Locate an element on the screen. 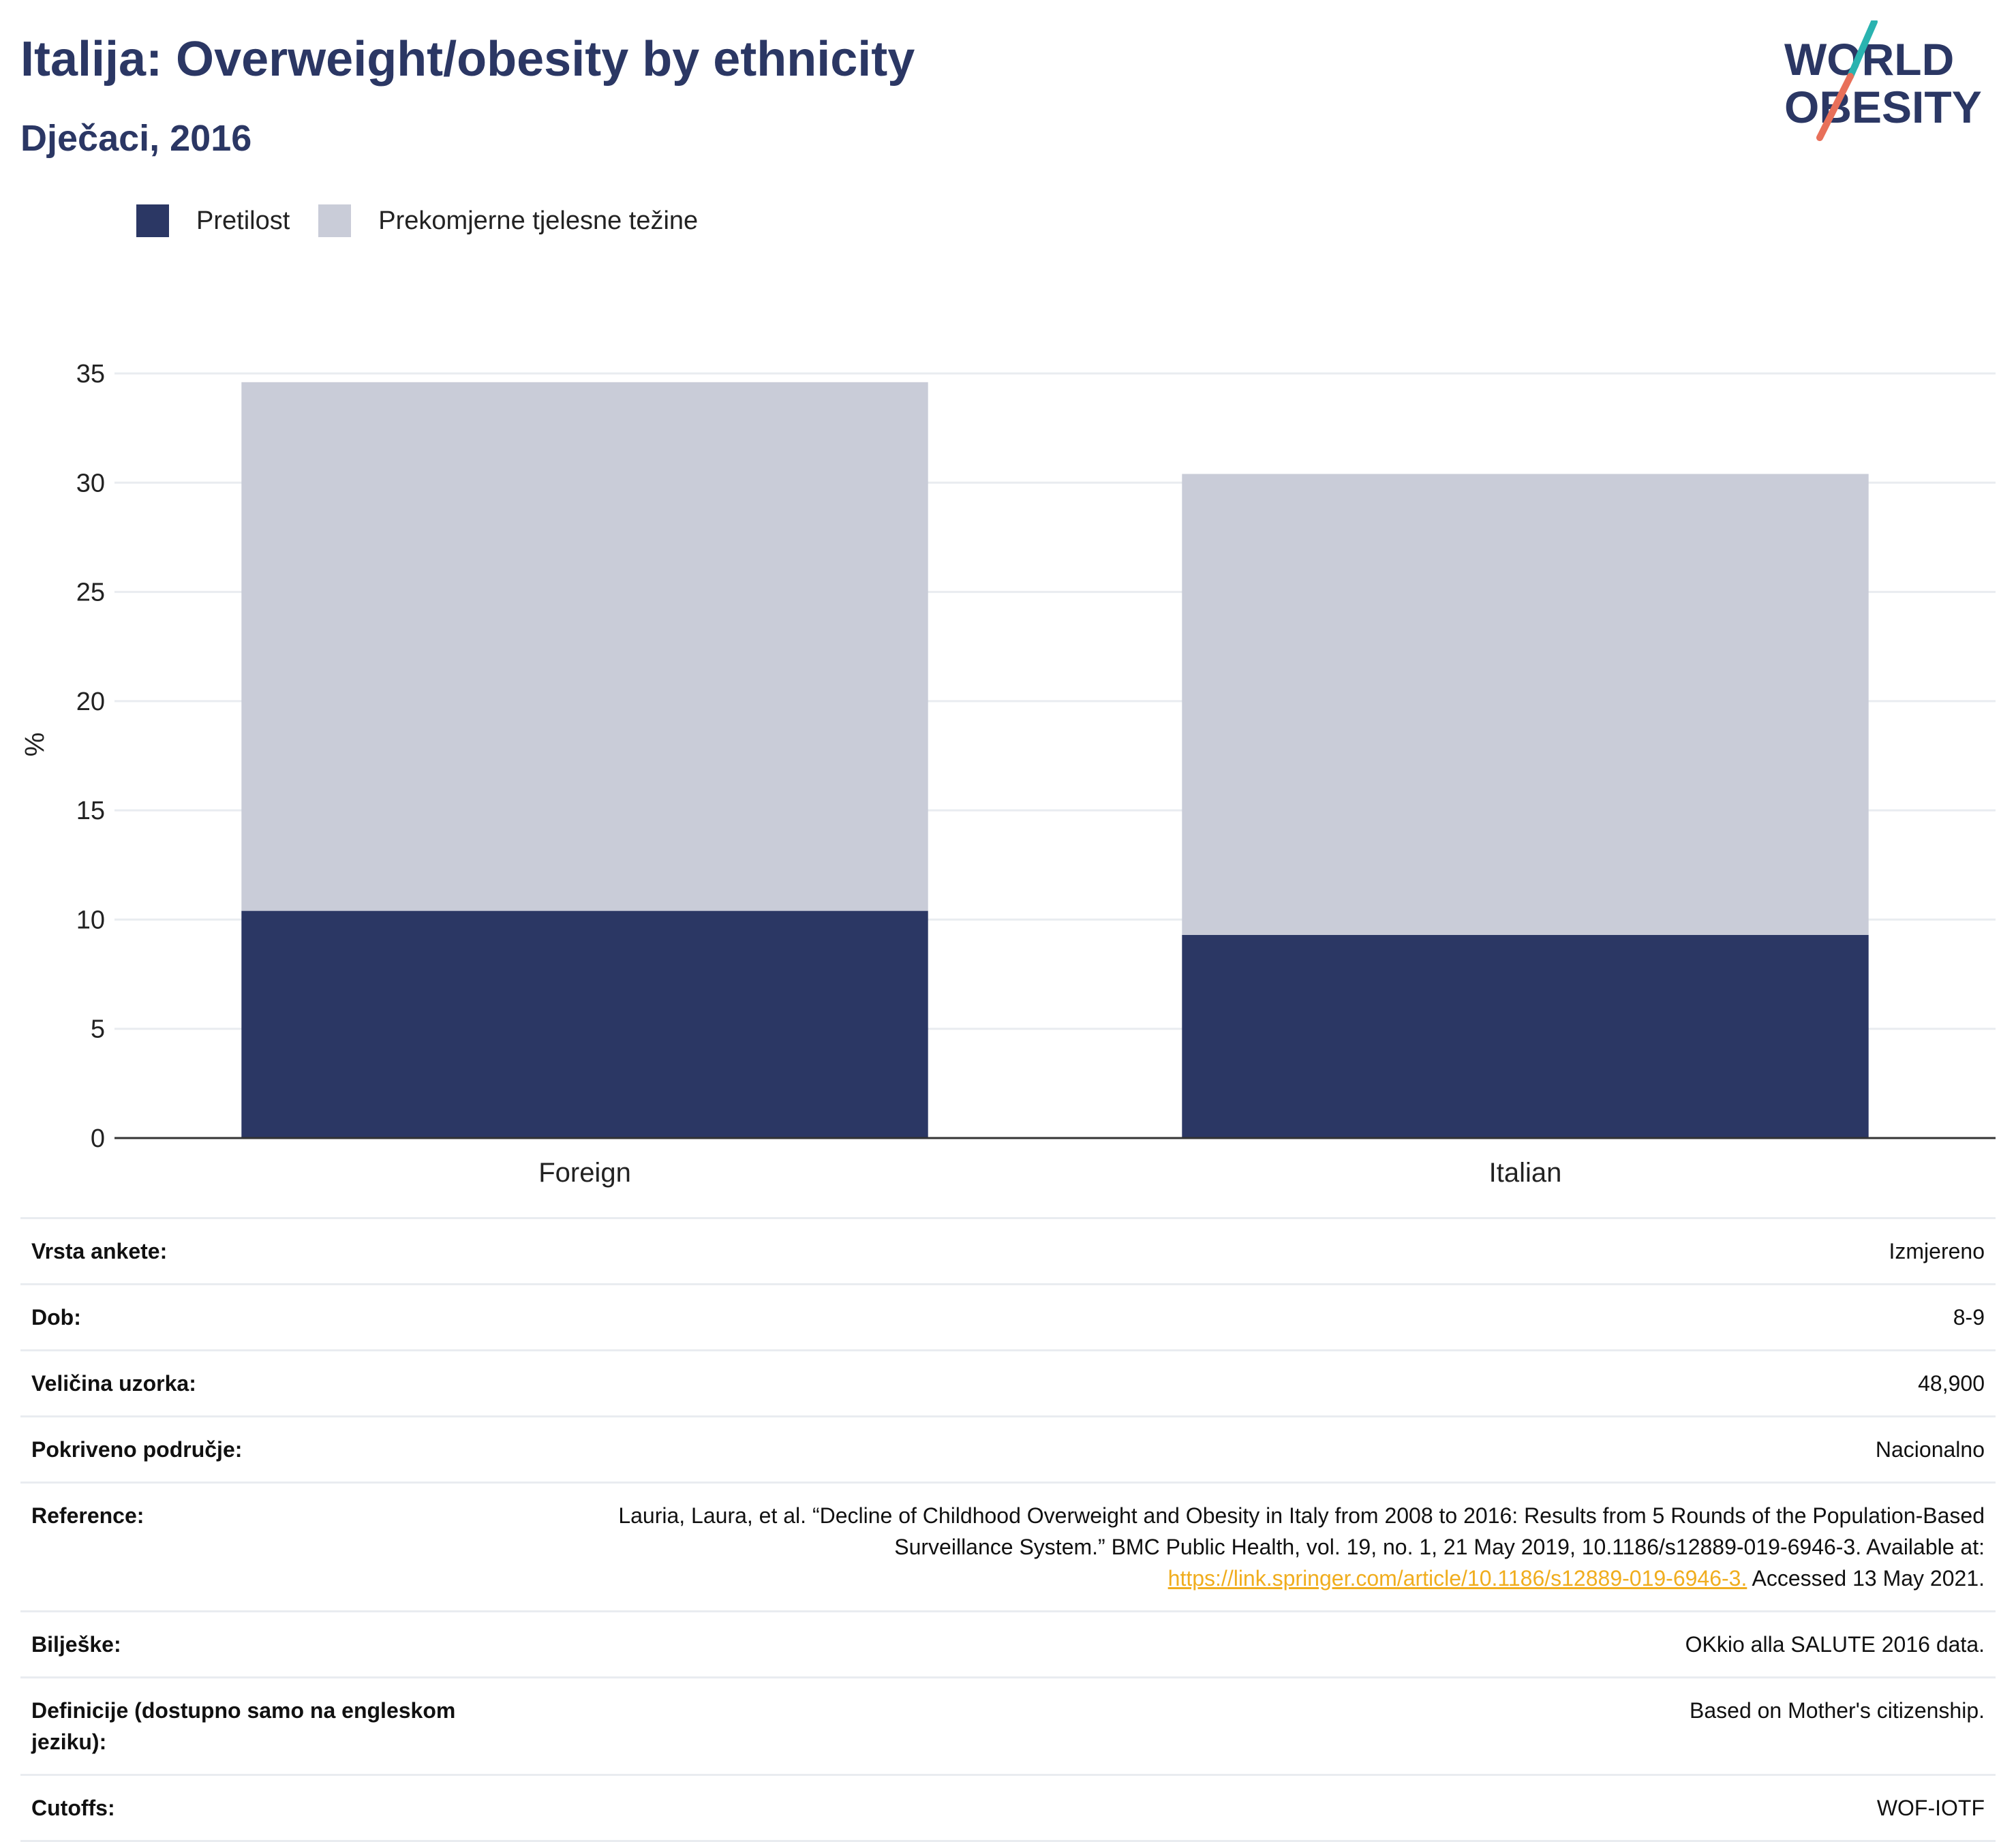 The width and height of the screenshot is (2016, 1842). meta-value: OKkio alla SALUTE 2016 data. is located at coordinates (1835, 1644).